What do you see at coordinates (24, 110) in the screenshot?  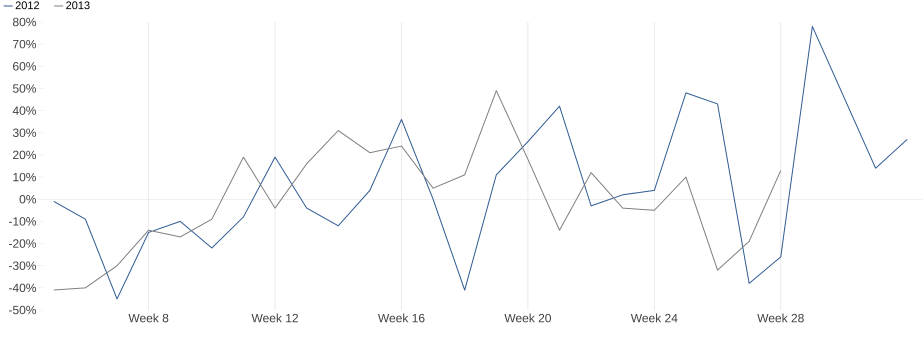 I see `y-tick-label: 40%` at bounding box center [24, 110].